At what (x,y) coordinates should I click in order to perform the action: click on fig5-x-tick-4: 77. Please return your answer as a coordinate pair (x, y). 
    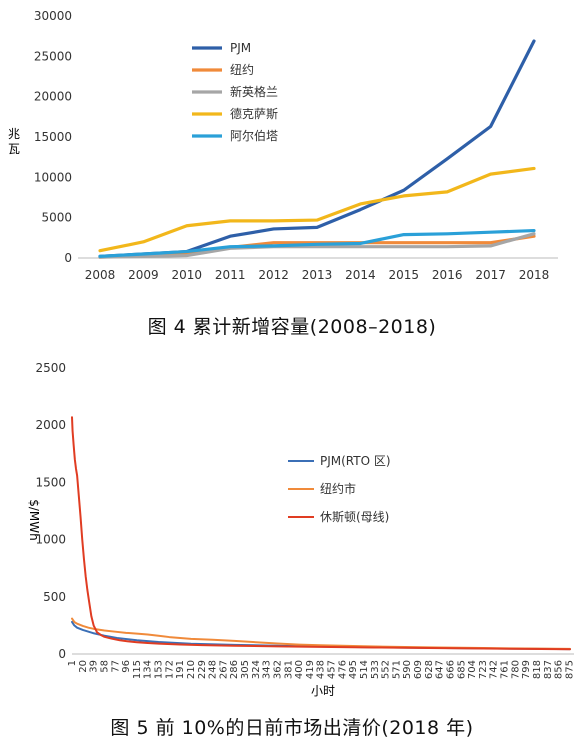
    Looking at the image, I should click on (115, 666).